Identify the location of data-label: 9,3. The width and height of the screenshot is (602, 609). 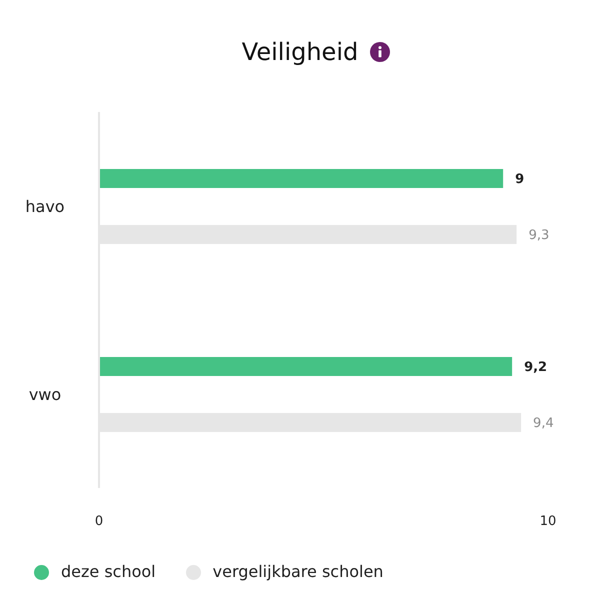
(539, 236).